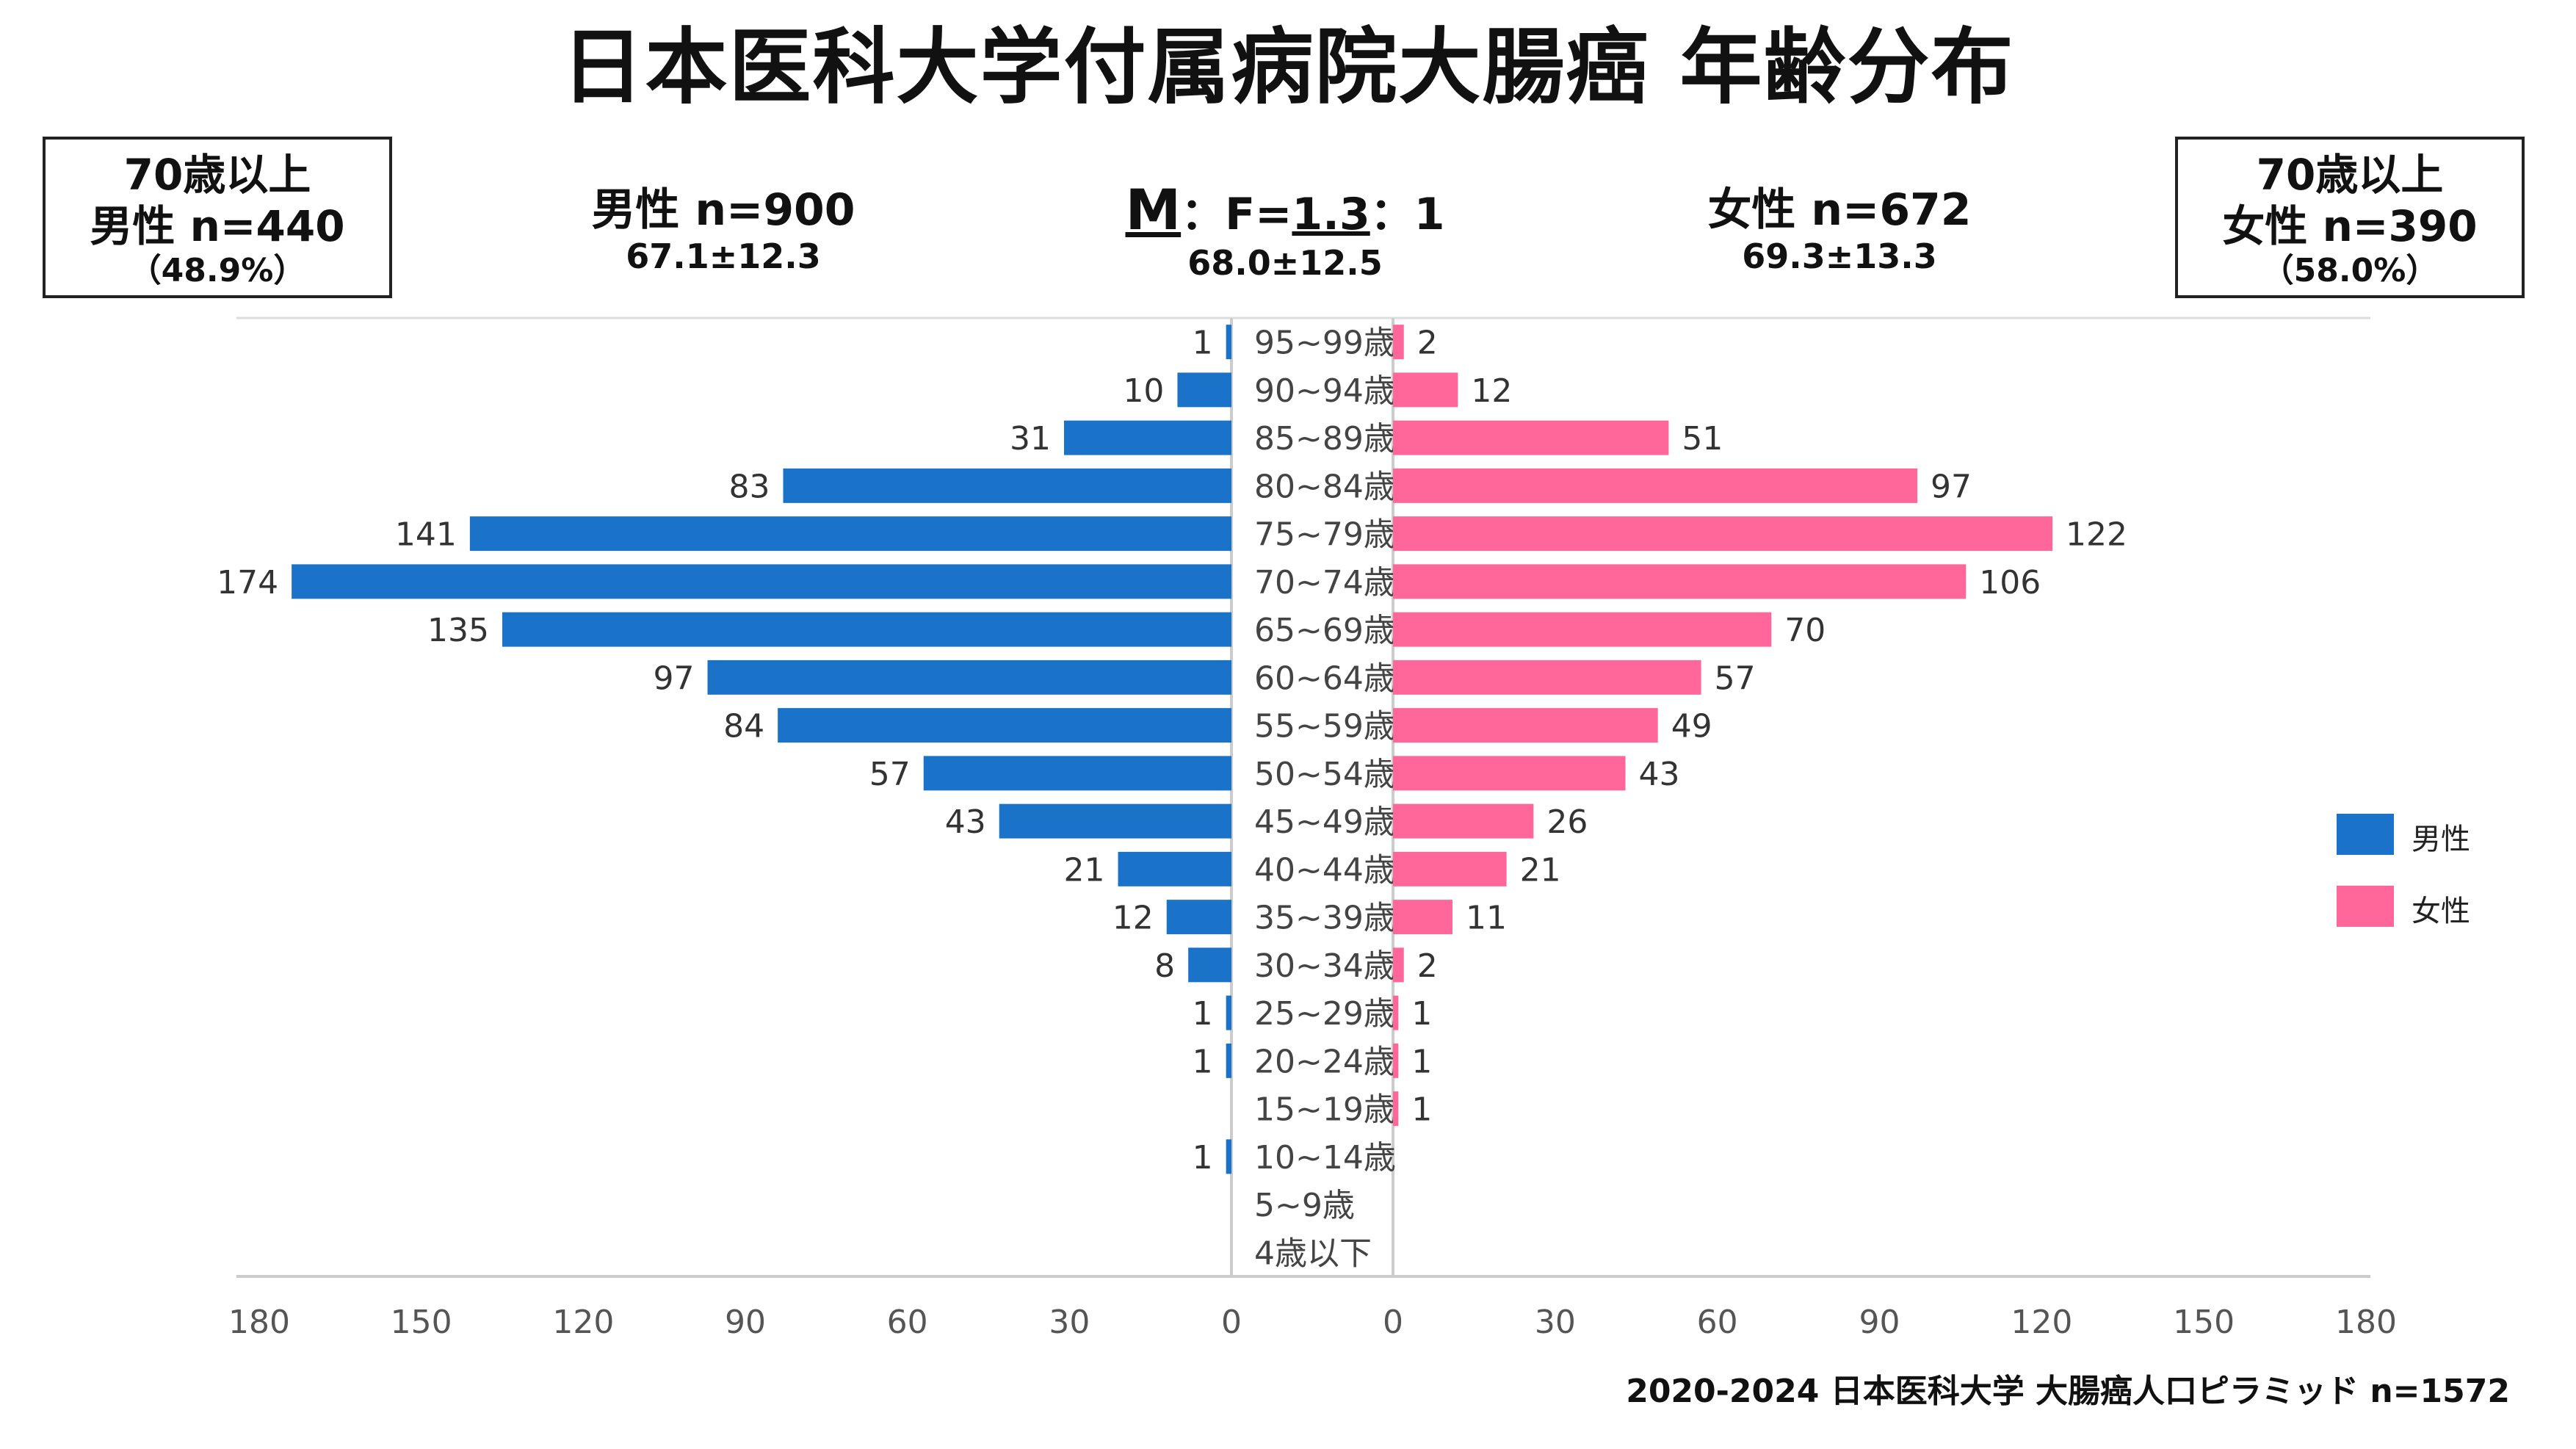 This screenshot has height=1449, width=2576. What do you see at coordinates (1133, 918) in the screenshot?
I see `male-data-label: 12` at bounding box center [1133, 918].